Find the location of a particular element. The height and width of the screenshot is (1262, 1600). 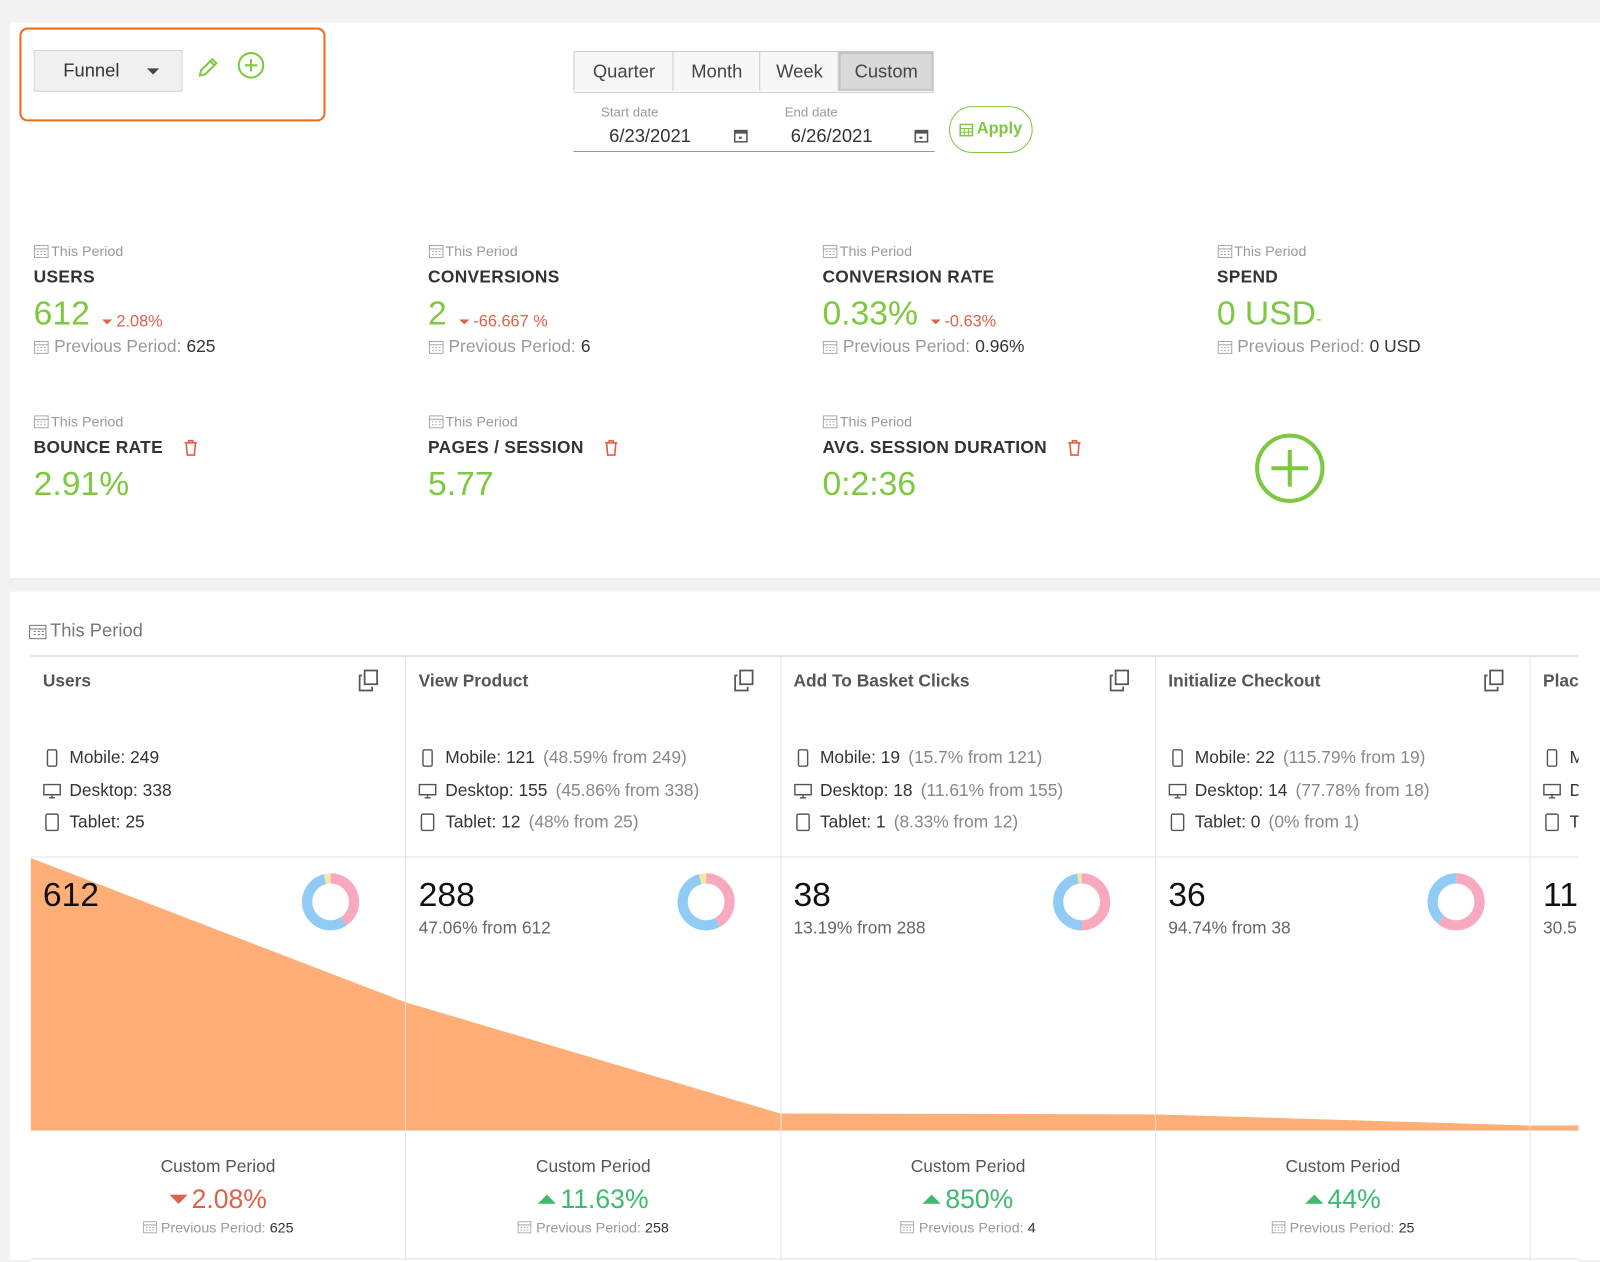

footer-previous-value: 4 is located at coordinates (1031, 1227).